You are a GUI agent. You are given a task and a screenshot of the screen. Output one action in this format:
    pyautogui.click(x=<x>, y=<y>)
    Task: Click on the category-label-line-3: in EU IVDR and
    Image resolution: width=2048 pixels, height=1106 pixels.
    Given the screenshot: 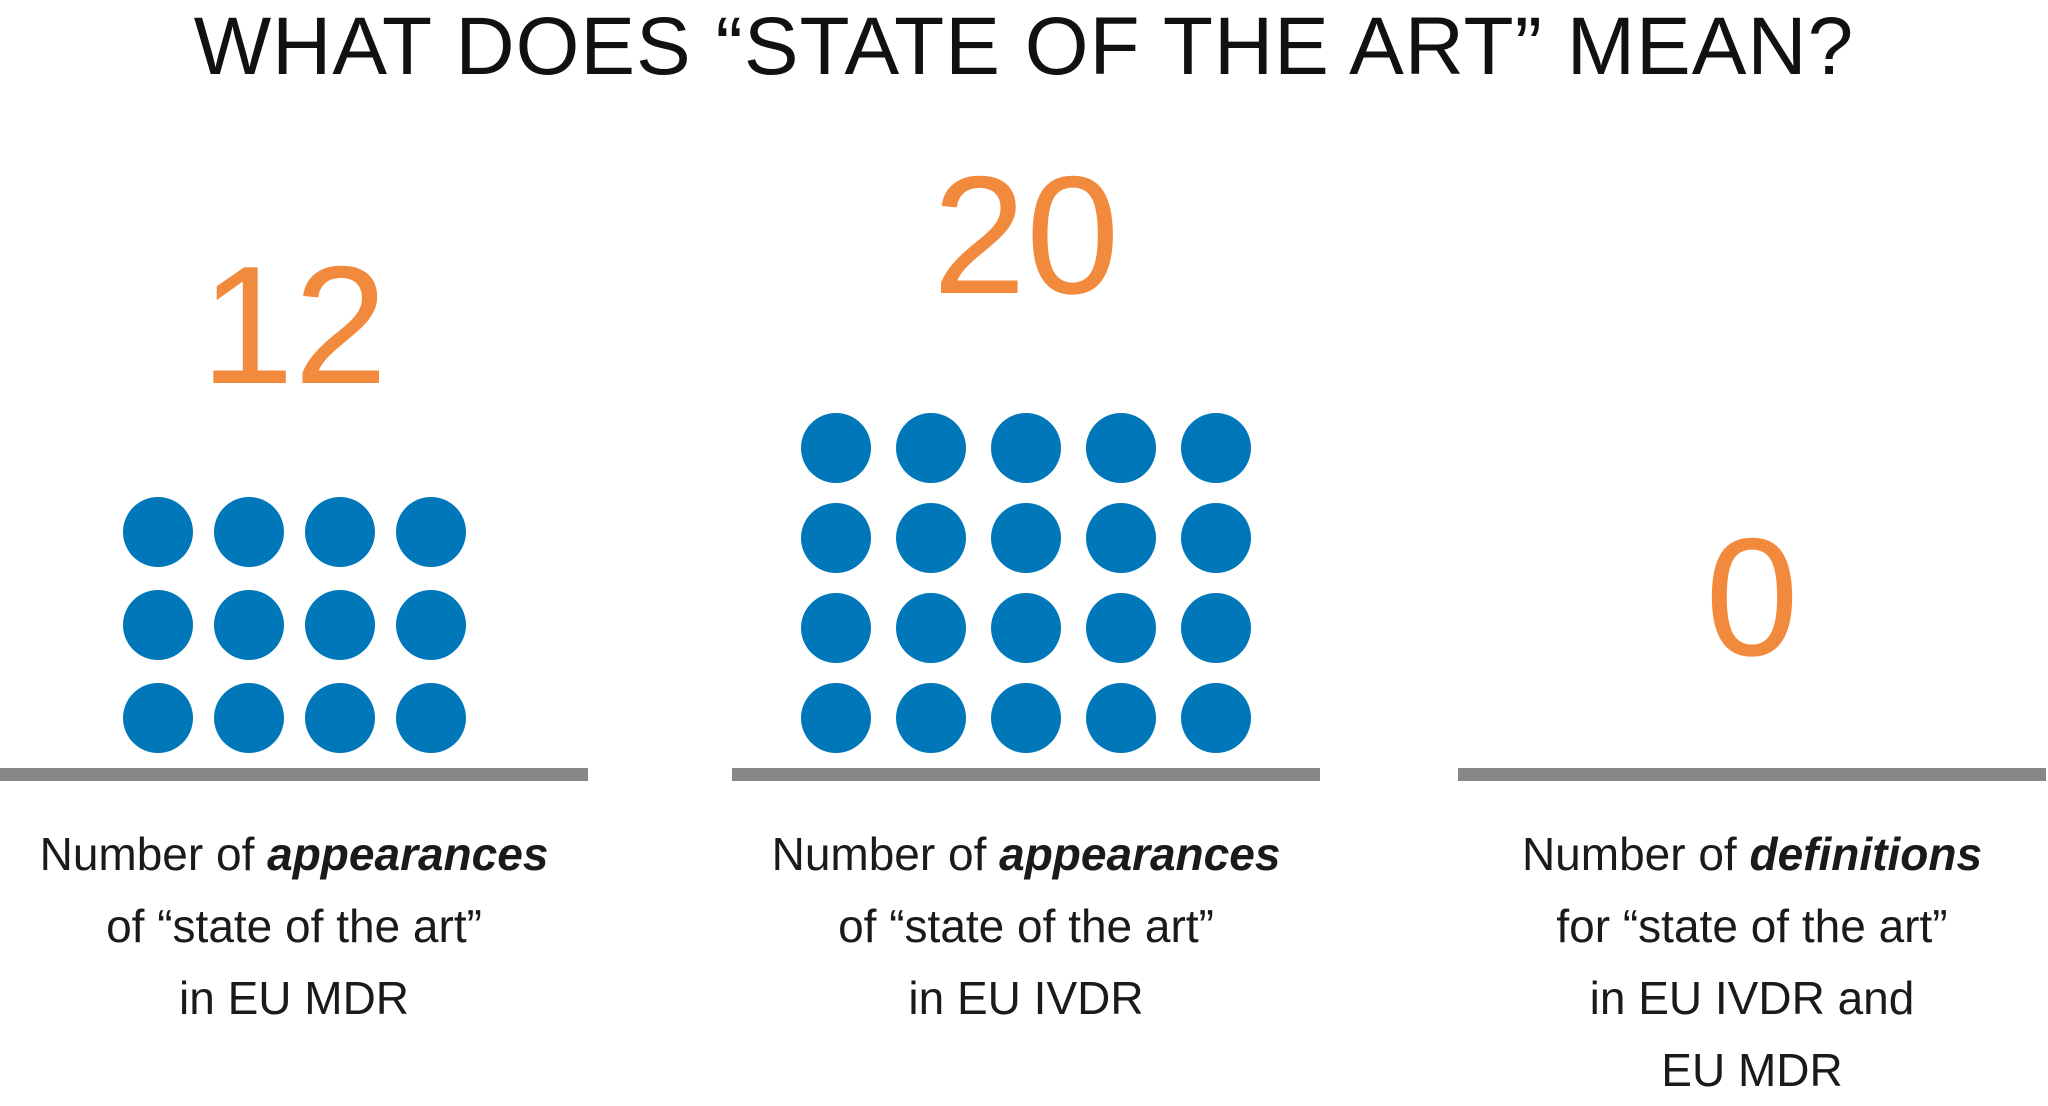 What is the action you would take?
    pyautogui.click(x=1752, y=998)
    